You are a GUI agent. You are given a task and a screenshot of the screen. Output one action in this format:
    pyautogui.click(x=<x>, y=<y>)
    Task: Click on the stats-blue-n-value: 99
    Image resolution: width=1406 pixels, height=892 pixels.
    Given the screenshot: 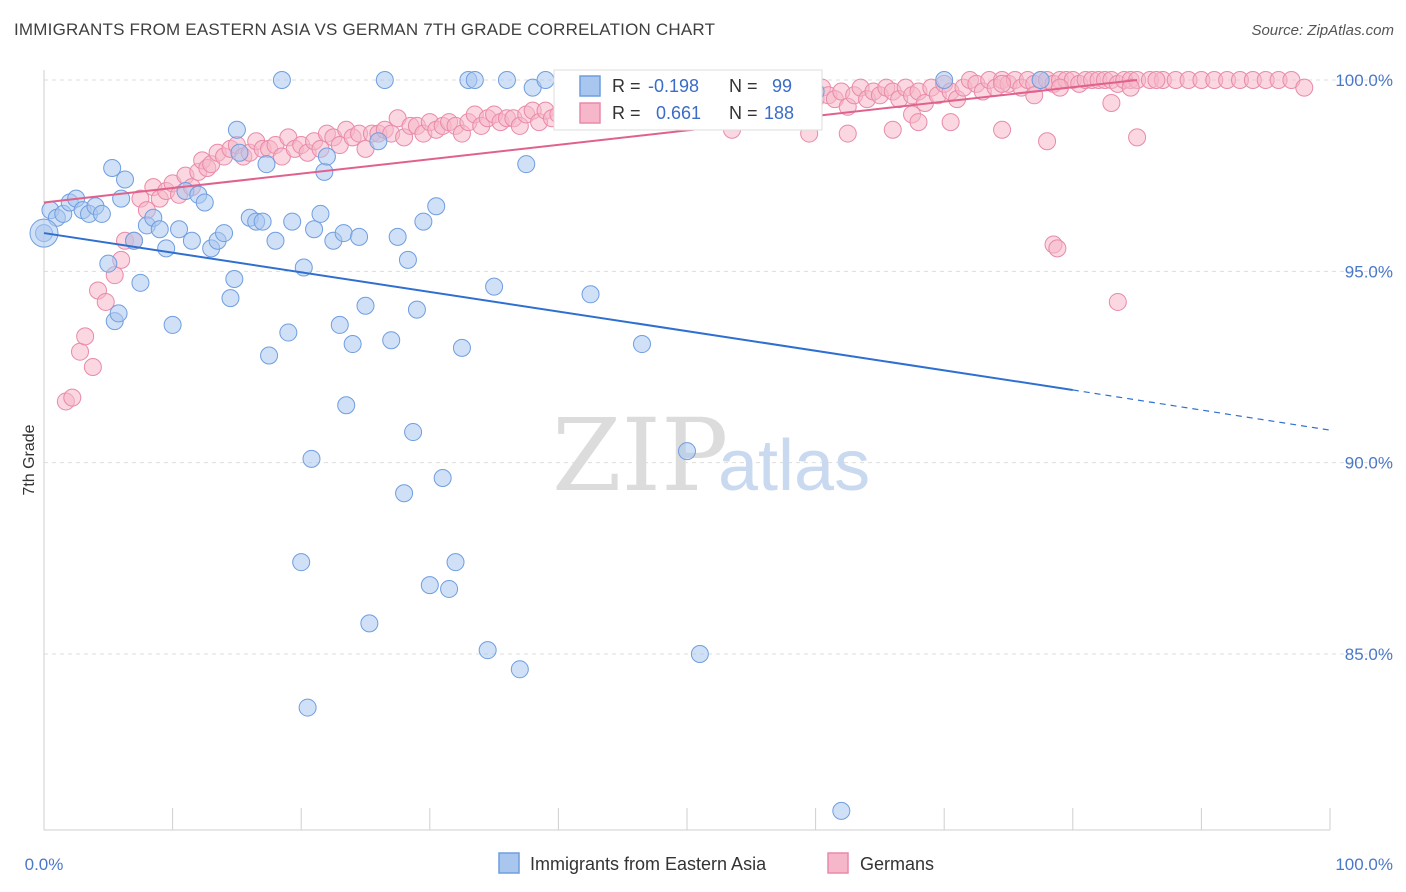 What is the action you would take?
    pyautogui.click(x=782, y=86)
    